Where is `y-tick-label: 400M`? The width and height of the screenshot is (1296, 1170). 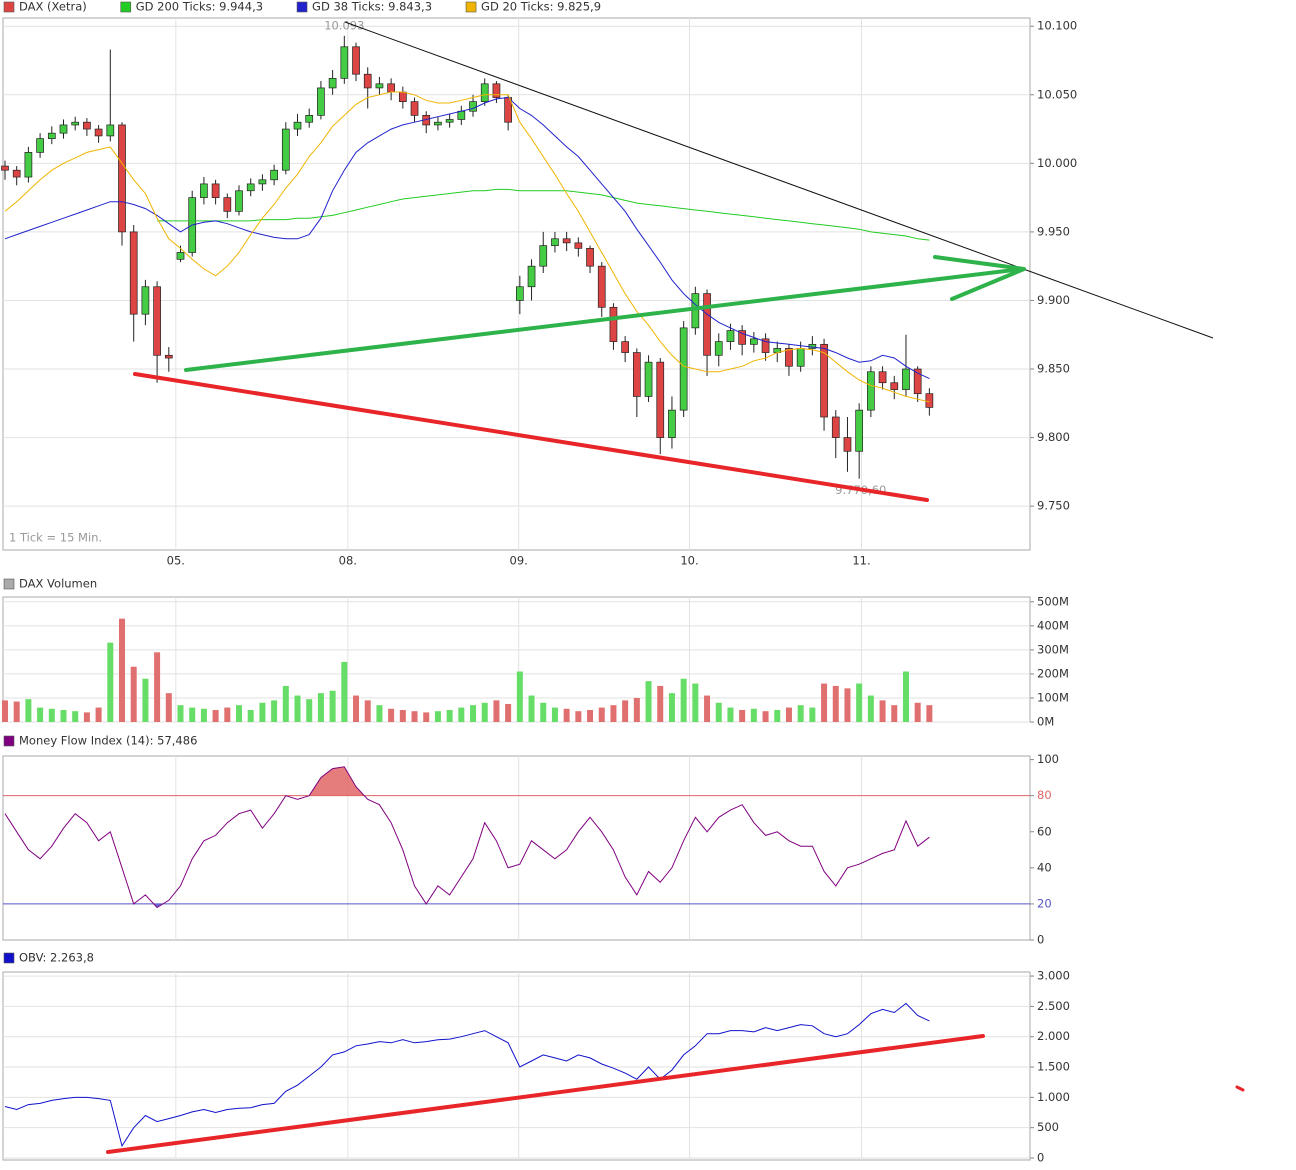
y-tick-label: 400M is located at coordinates (1053, 625).